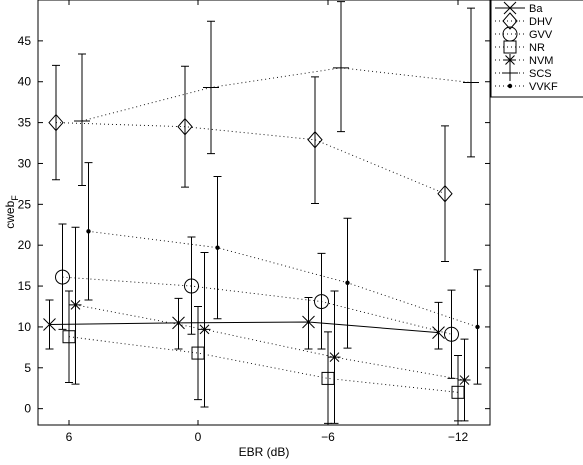 This screenshot has width=583, height=465. Describe the element at coordinates (543, 87) in the screenshot. I see `legend-label-vvkf: VVKF` at that location.